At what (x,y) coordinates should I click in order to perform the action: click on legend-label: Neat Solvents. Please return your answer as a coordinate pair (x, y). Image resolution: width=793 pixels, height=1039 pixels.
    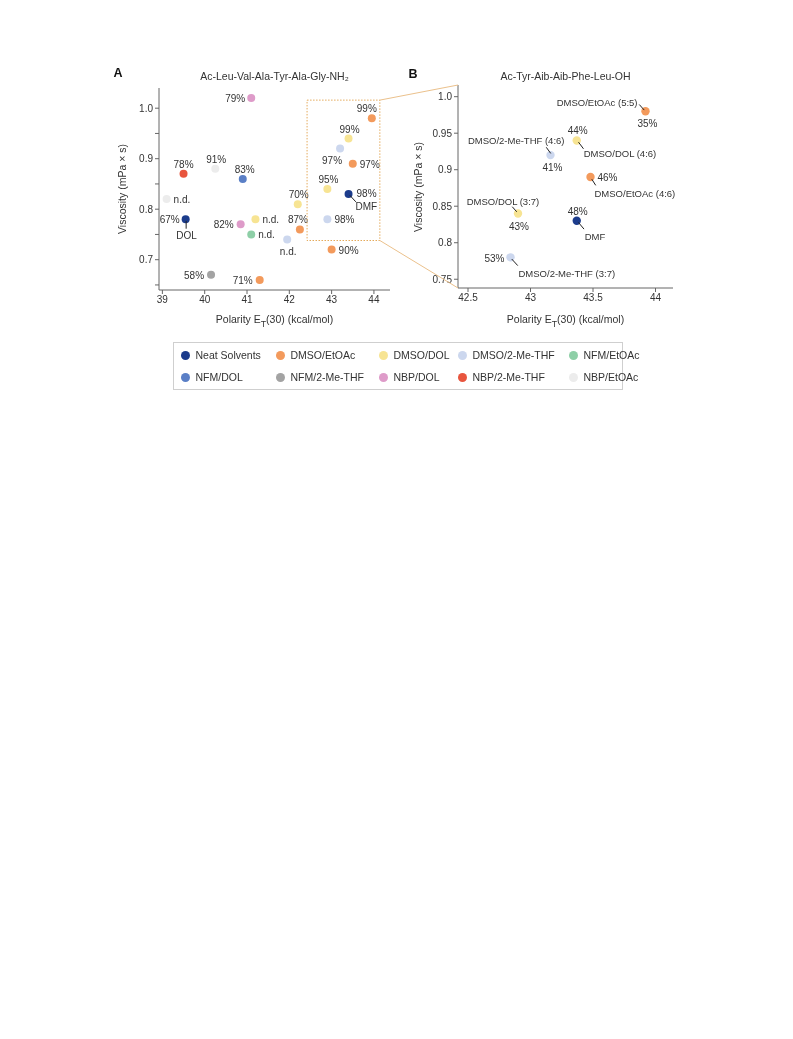
    Looking at the image, I should click on (228, 355).